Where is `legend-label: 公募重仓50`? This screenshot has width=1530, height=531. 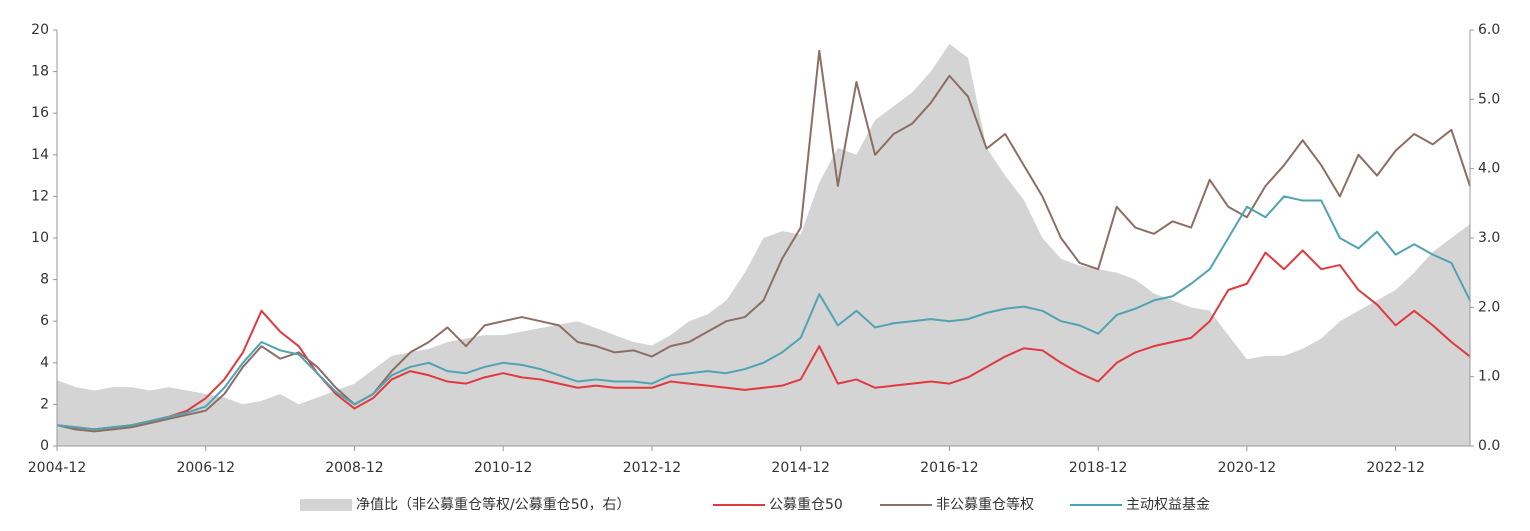
legend-label: 公募重仓50 is located at coordinates (806, 505).